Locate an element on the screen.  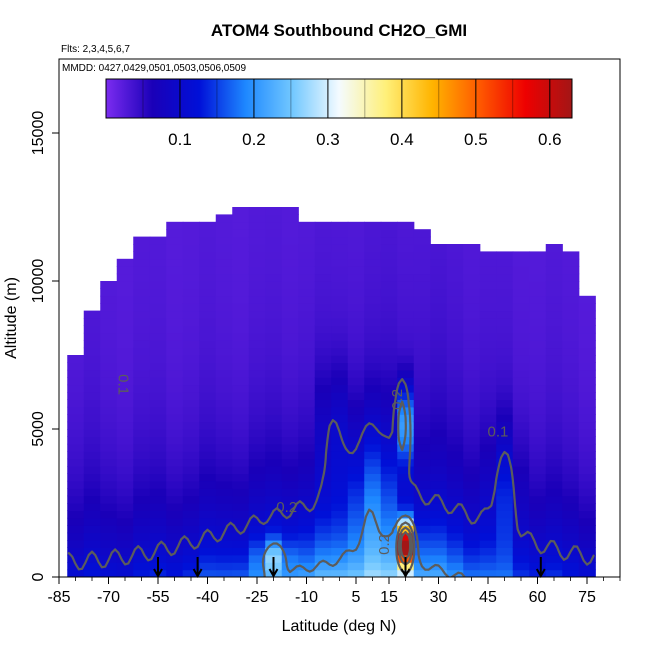
flights-note: Flts: 2,3,4,5,6,7 is located at coordinates (95, 49).